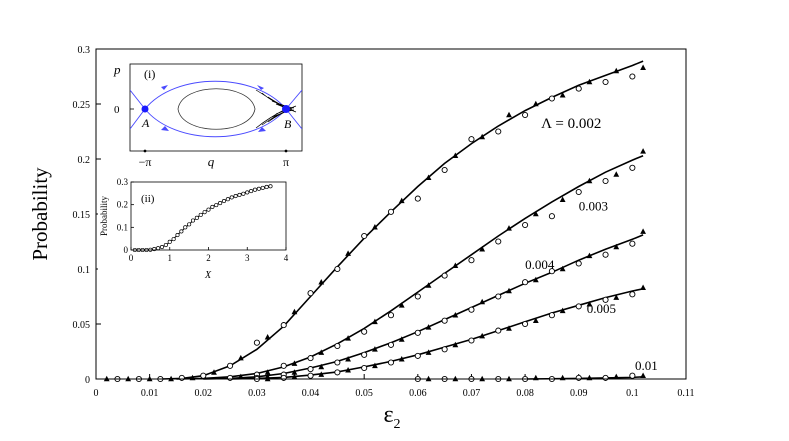  I want to click on x-axis-label: ε2, so click(391, 417).